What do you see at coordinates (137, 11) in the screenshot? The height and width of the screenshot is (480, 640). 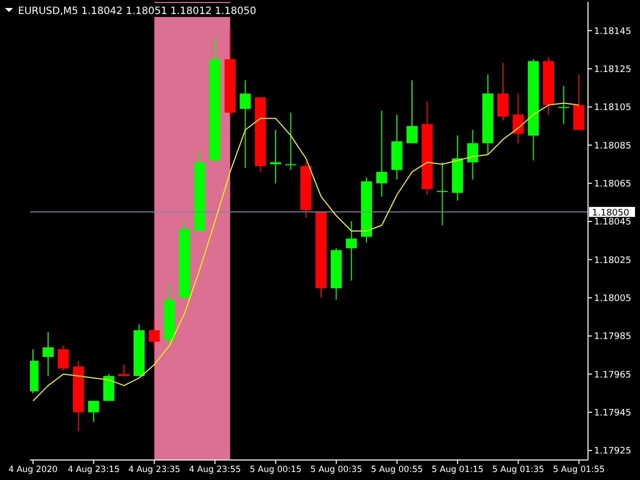 I see `chart-title: EURUSD,M5 1.18042 1.18051 1.18012 1.18050` at bounding box center [137, 11].